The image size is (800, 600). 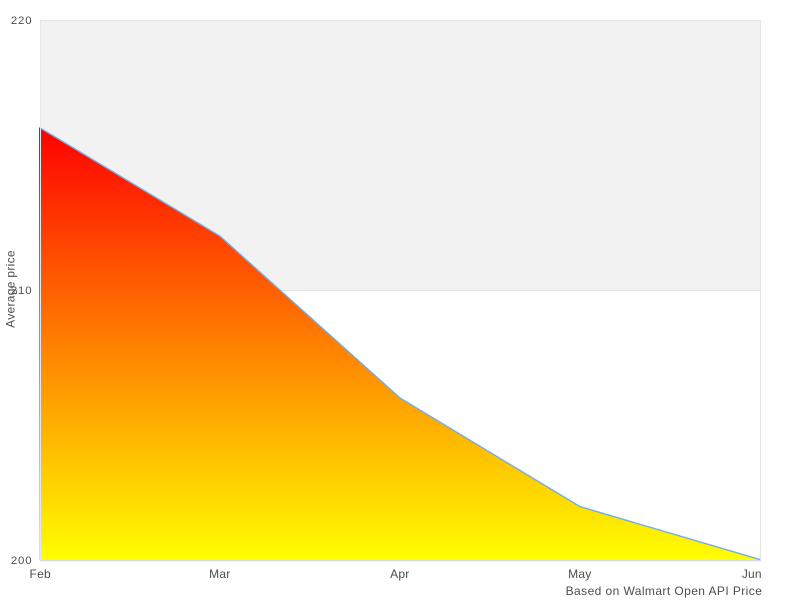 I want to click on svg-text: May, so click(x=579, y=574).